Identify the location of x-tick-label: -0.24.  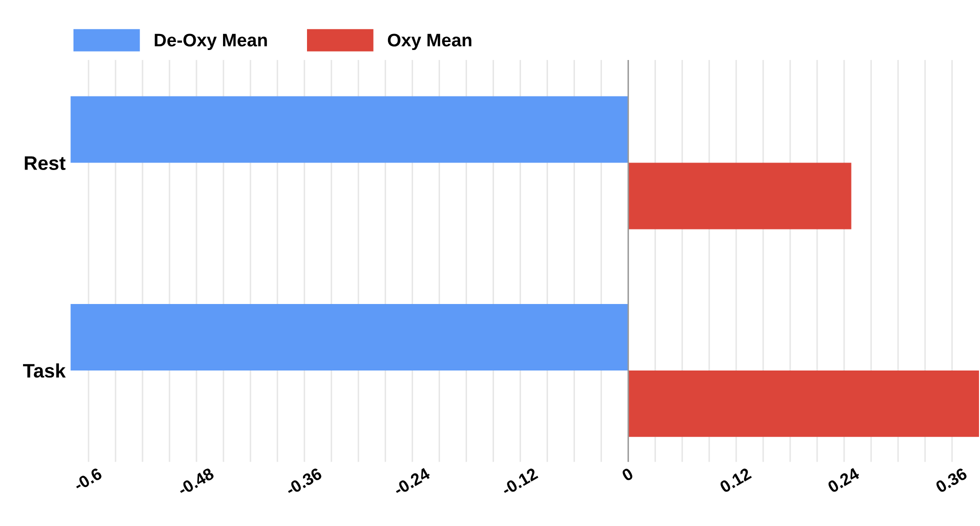
(411, 481).